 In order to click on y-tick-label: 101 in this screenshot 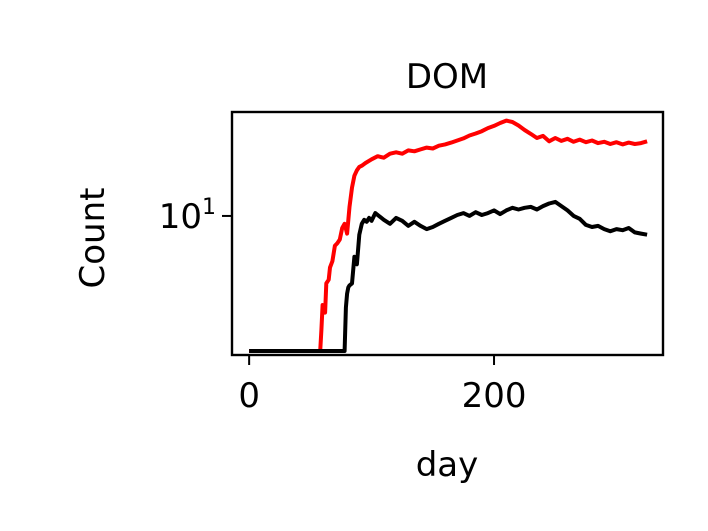, I will do `click(187, 216)`.